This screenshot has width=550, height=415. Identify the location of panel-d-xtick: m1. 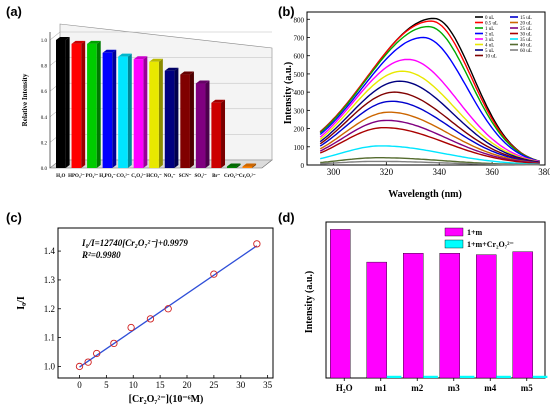
(381, 388).